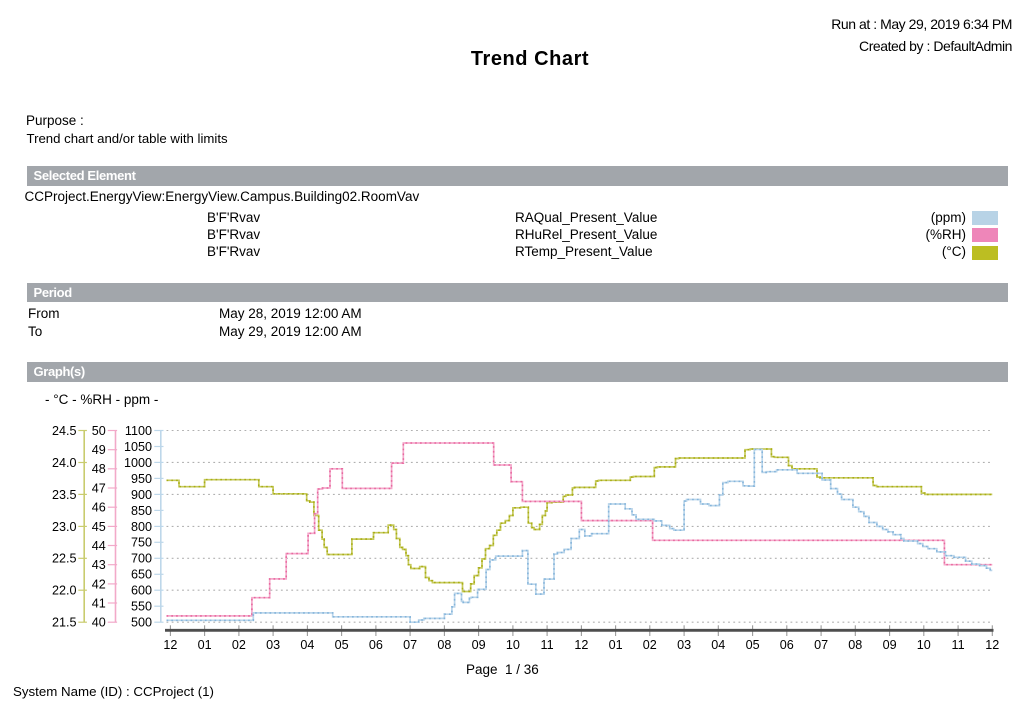 This screenshot has height=715, width=1035. Describe the element at coordinates (99, 603) in the screenshot. I see `svg-text: 41` at that location.